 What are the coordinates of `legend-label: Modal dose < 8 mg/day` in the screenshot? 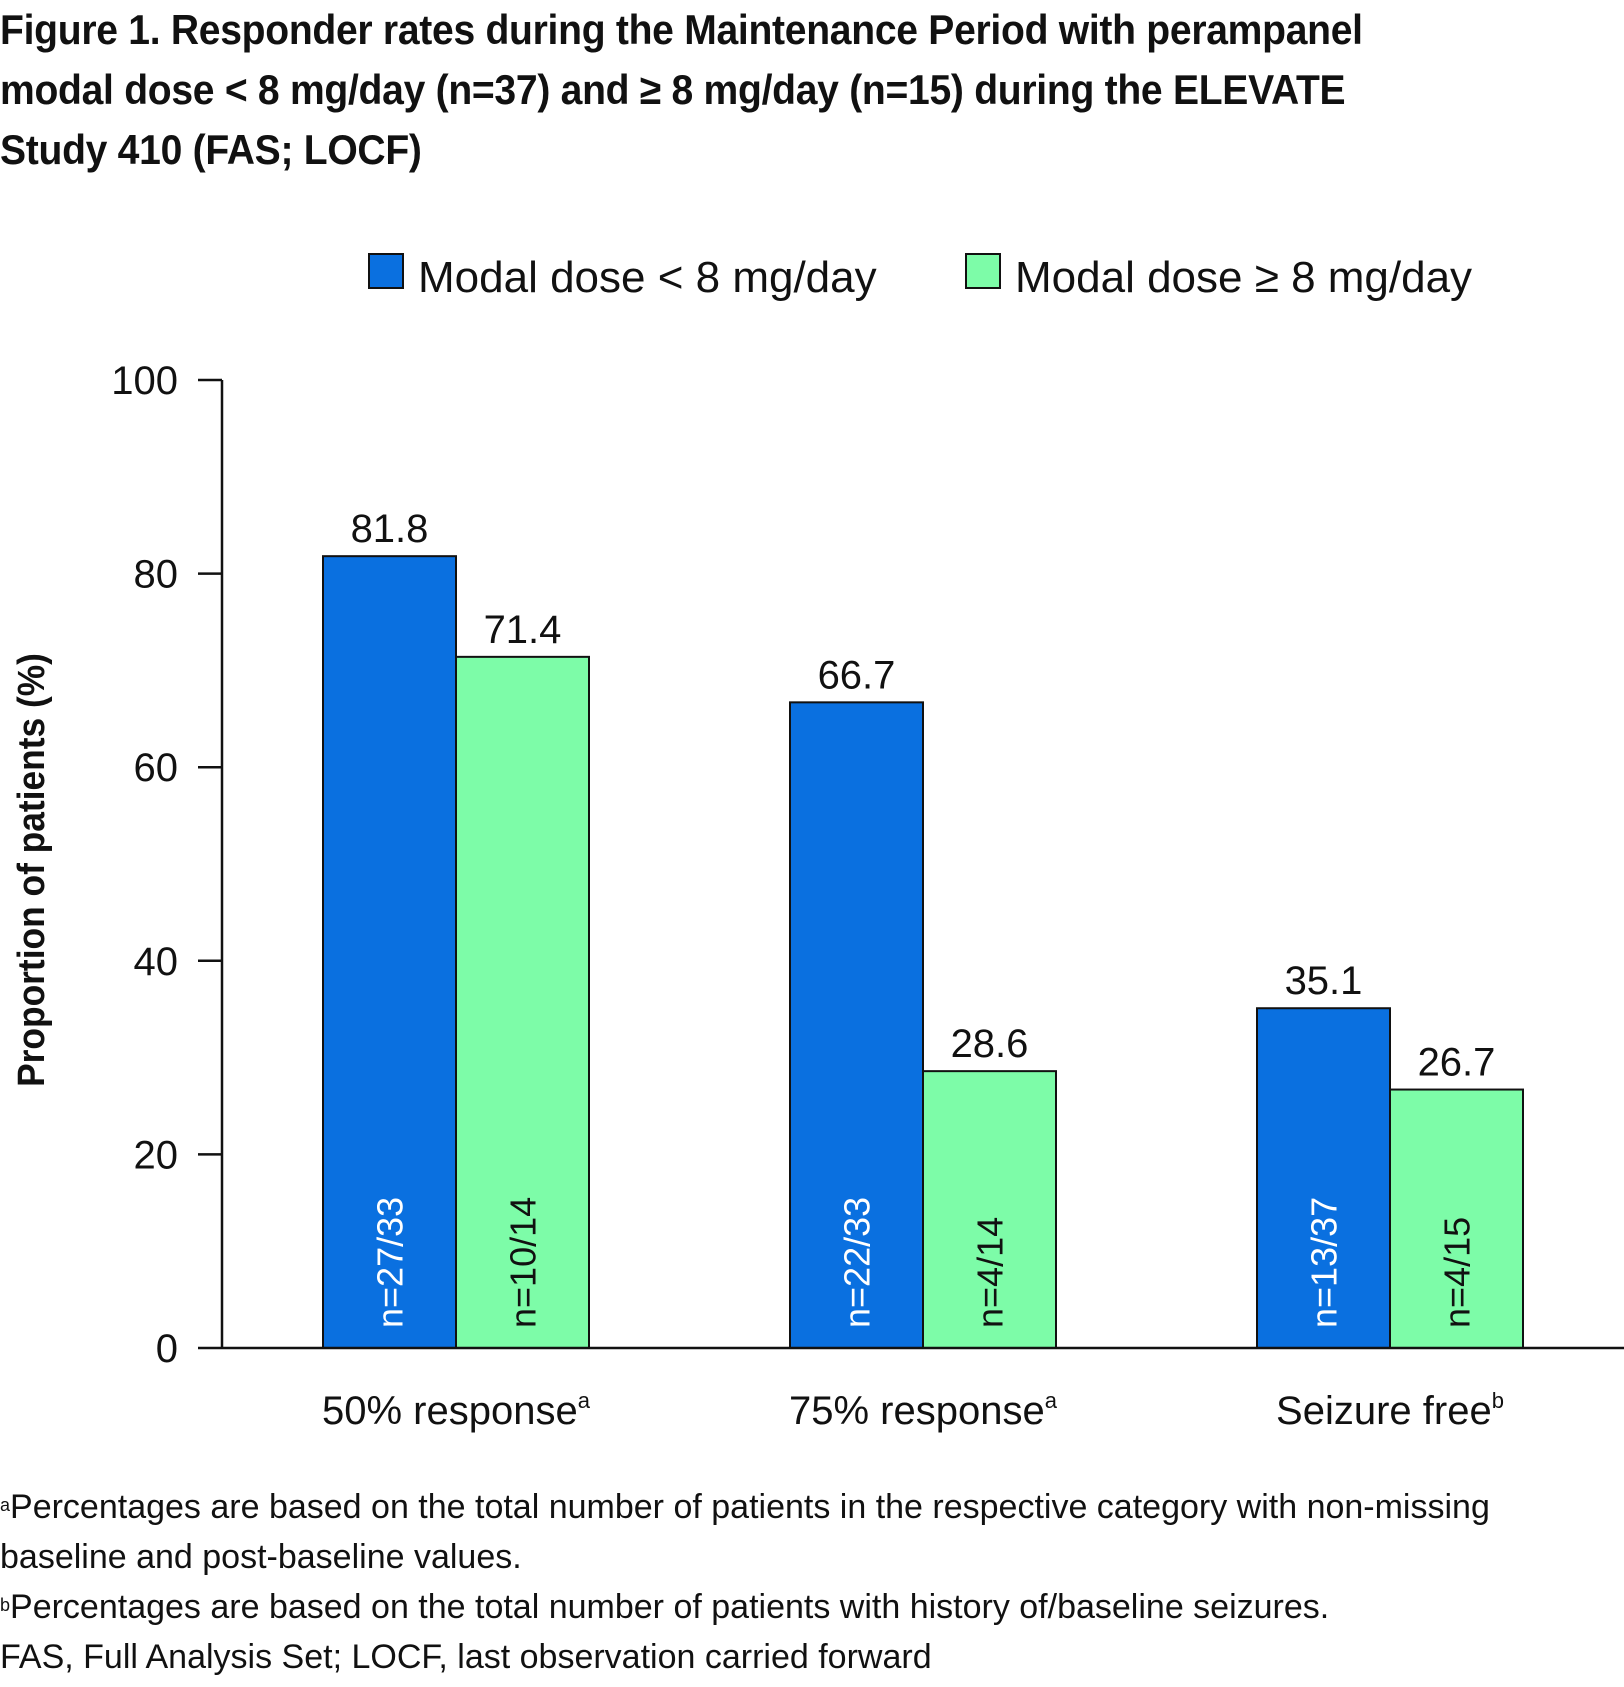 It's located at (647, 277).